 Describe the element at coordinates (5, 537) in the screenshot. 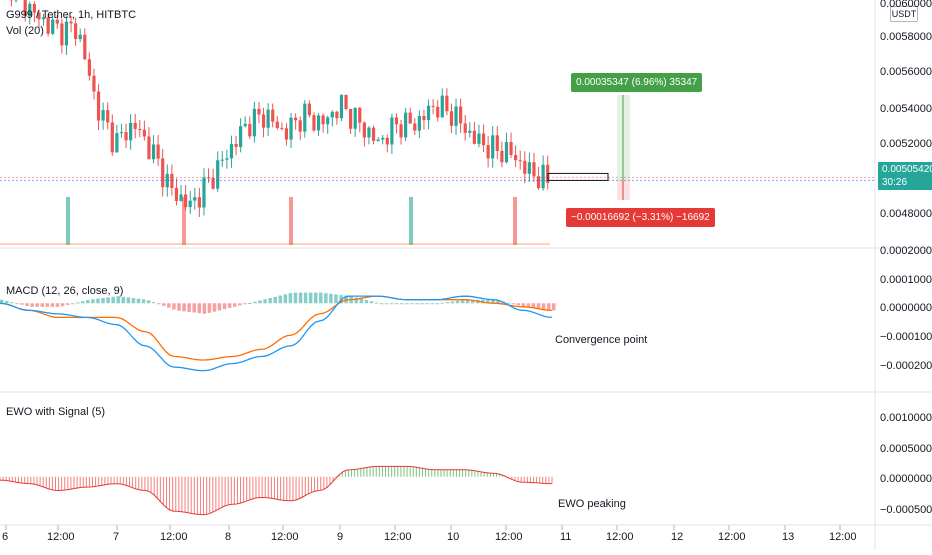

I see `time-axis-label: 6` at that location.